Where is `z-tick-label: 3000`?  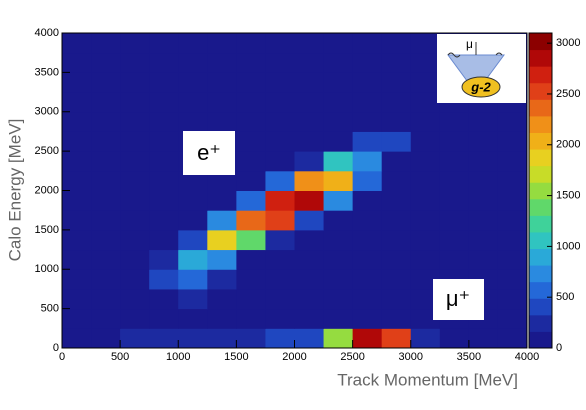 z-tick-label: 3000 is located at coordinates (568, 43).